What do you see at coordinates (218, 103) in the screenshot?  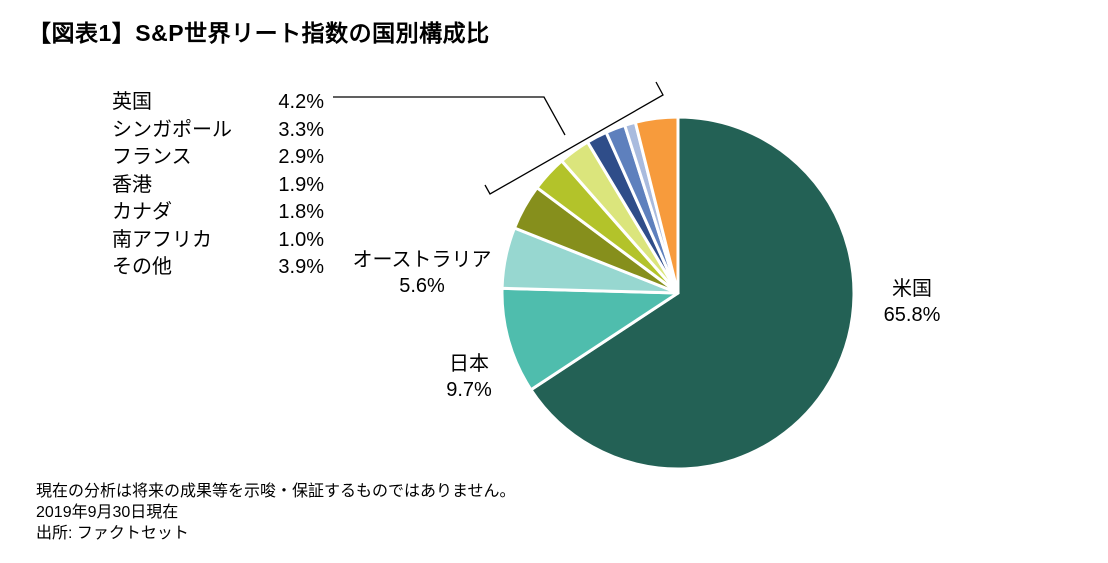 I see `legend-item-uk: 英国 4.2%` at bounding box center [218, 103].